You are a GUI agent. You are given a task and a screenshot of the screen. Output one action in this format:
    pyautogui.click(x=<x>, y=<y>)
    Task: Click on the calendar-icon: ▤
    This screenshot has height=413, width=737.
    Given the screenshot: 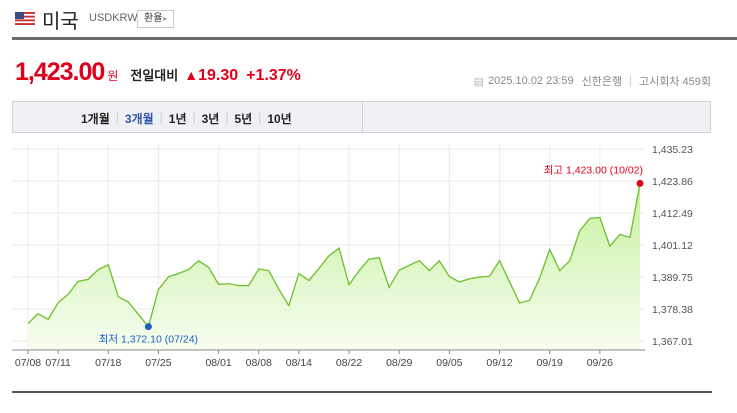 What is the action you would take?
    pyautogui.click(x=478, y=81)
    